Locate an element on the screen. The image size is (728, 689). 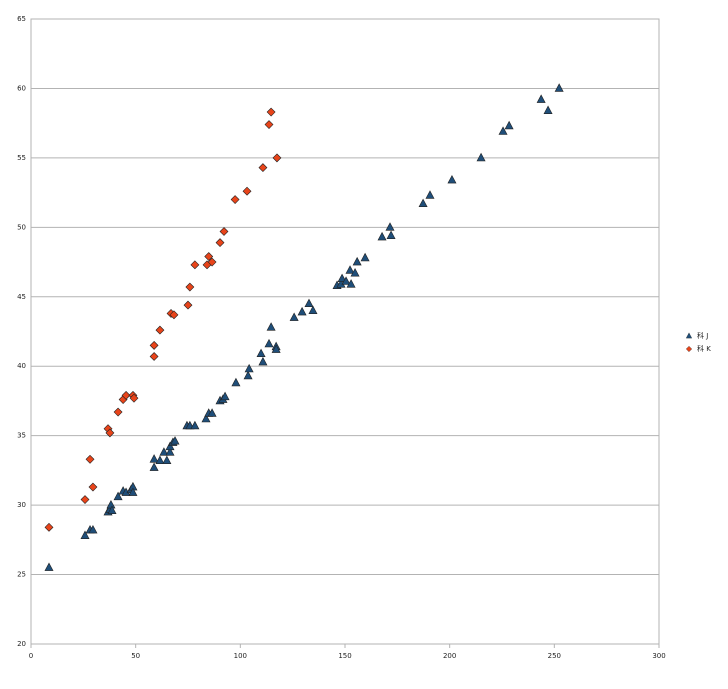
y-tick-label: 30 is located at coordinates (21, 505).